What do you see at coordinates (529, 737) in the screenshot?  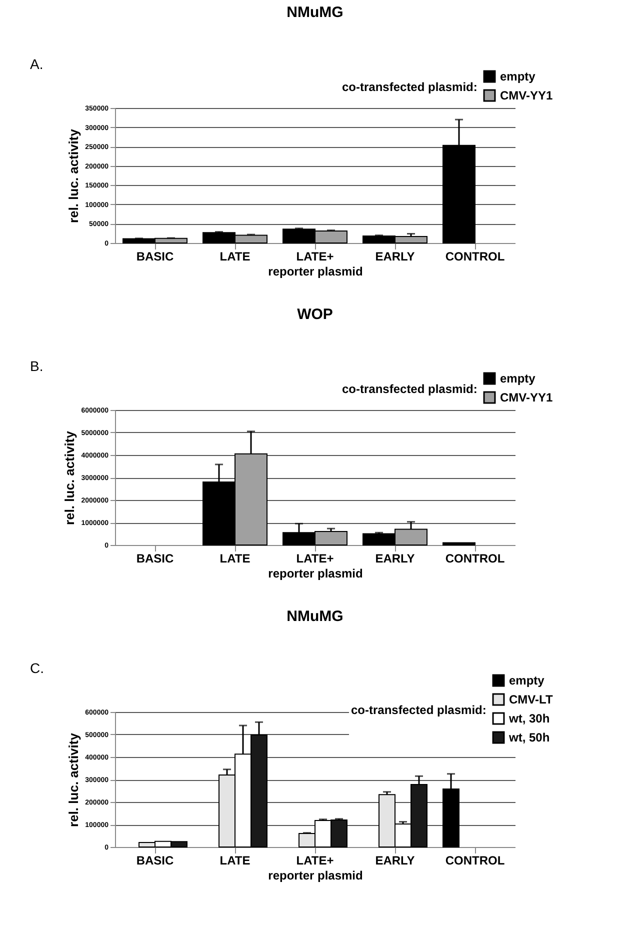 I see `legend-label: wt, 50h` at bounding box center [529, 737].